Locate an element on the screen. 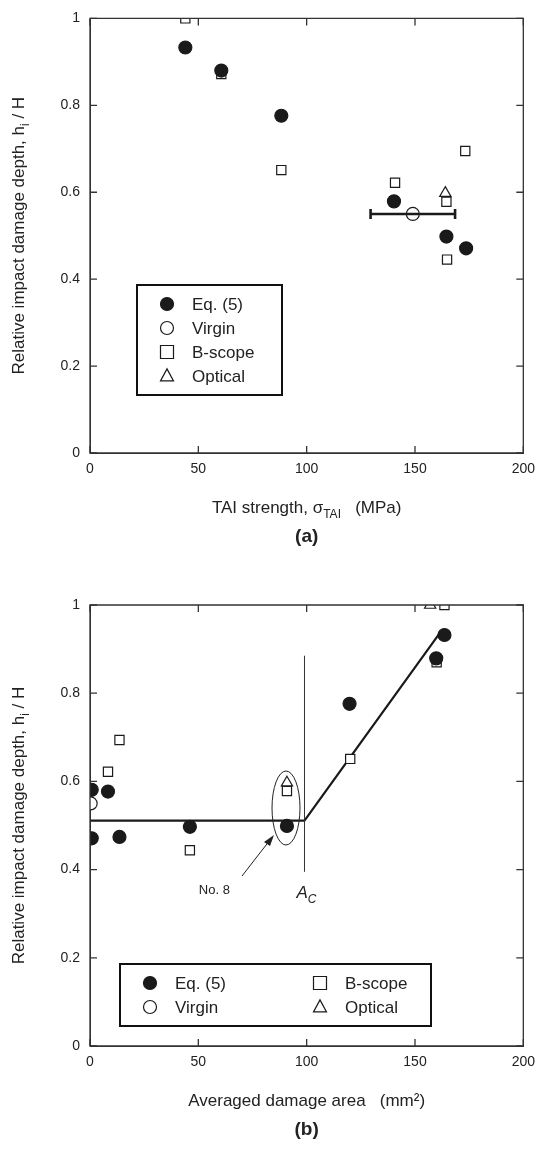  text: (b) is located at coordinates (306, 1128).